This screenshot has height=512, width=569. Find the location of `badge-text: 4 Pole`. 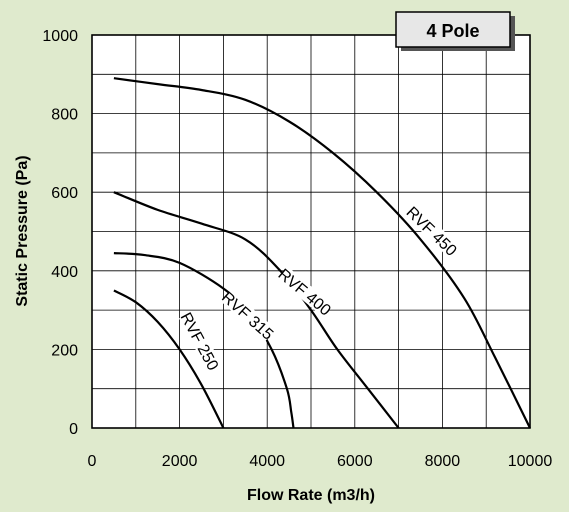

badge-text: 4 Pole is located at coordinates (452, 31).